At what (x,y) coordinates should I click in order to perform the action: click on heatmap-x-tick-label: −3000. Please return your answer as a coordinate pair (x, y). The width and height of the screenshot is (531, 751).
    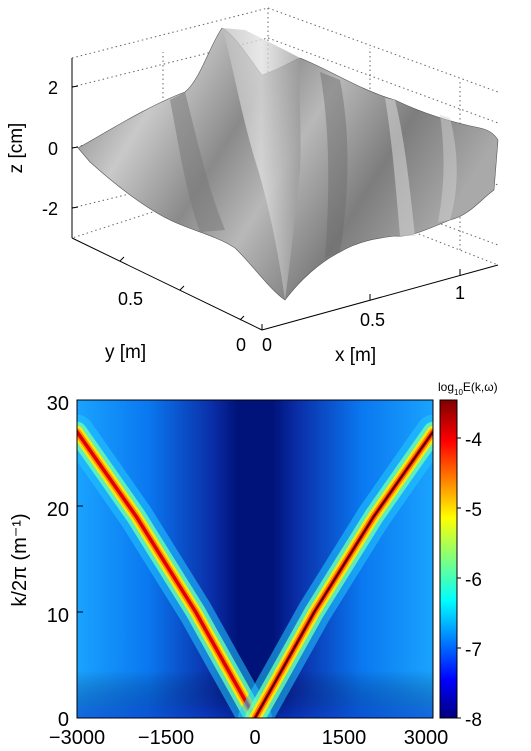
    Looking at the image, I should click on (77, 738).